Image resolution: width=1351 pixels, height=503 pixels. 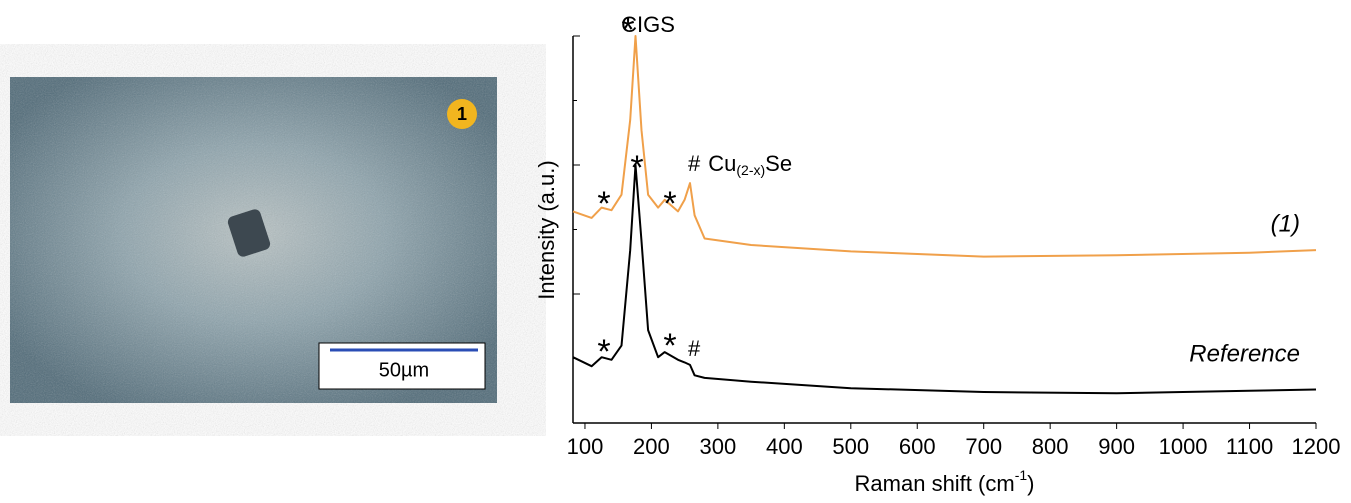 I want to click on x-axis-label-text: Raman shift (cm, so click(x=935, y=483).